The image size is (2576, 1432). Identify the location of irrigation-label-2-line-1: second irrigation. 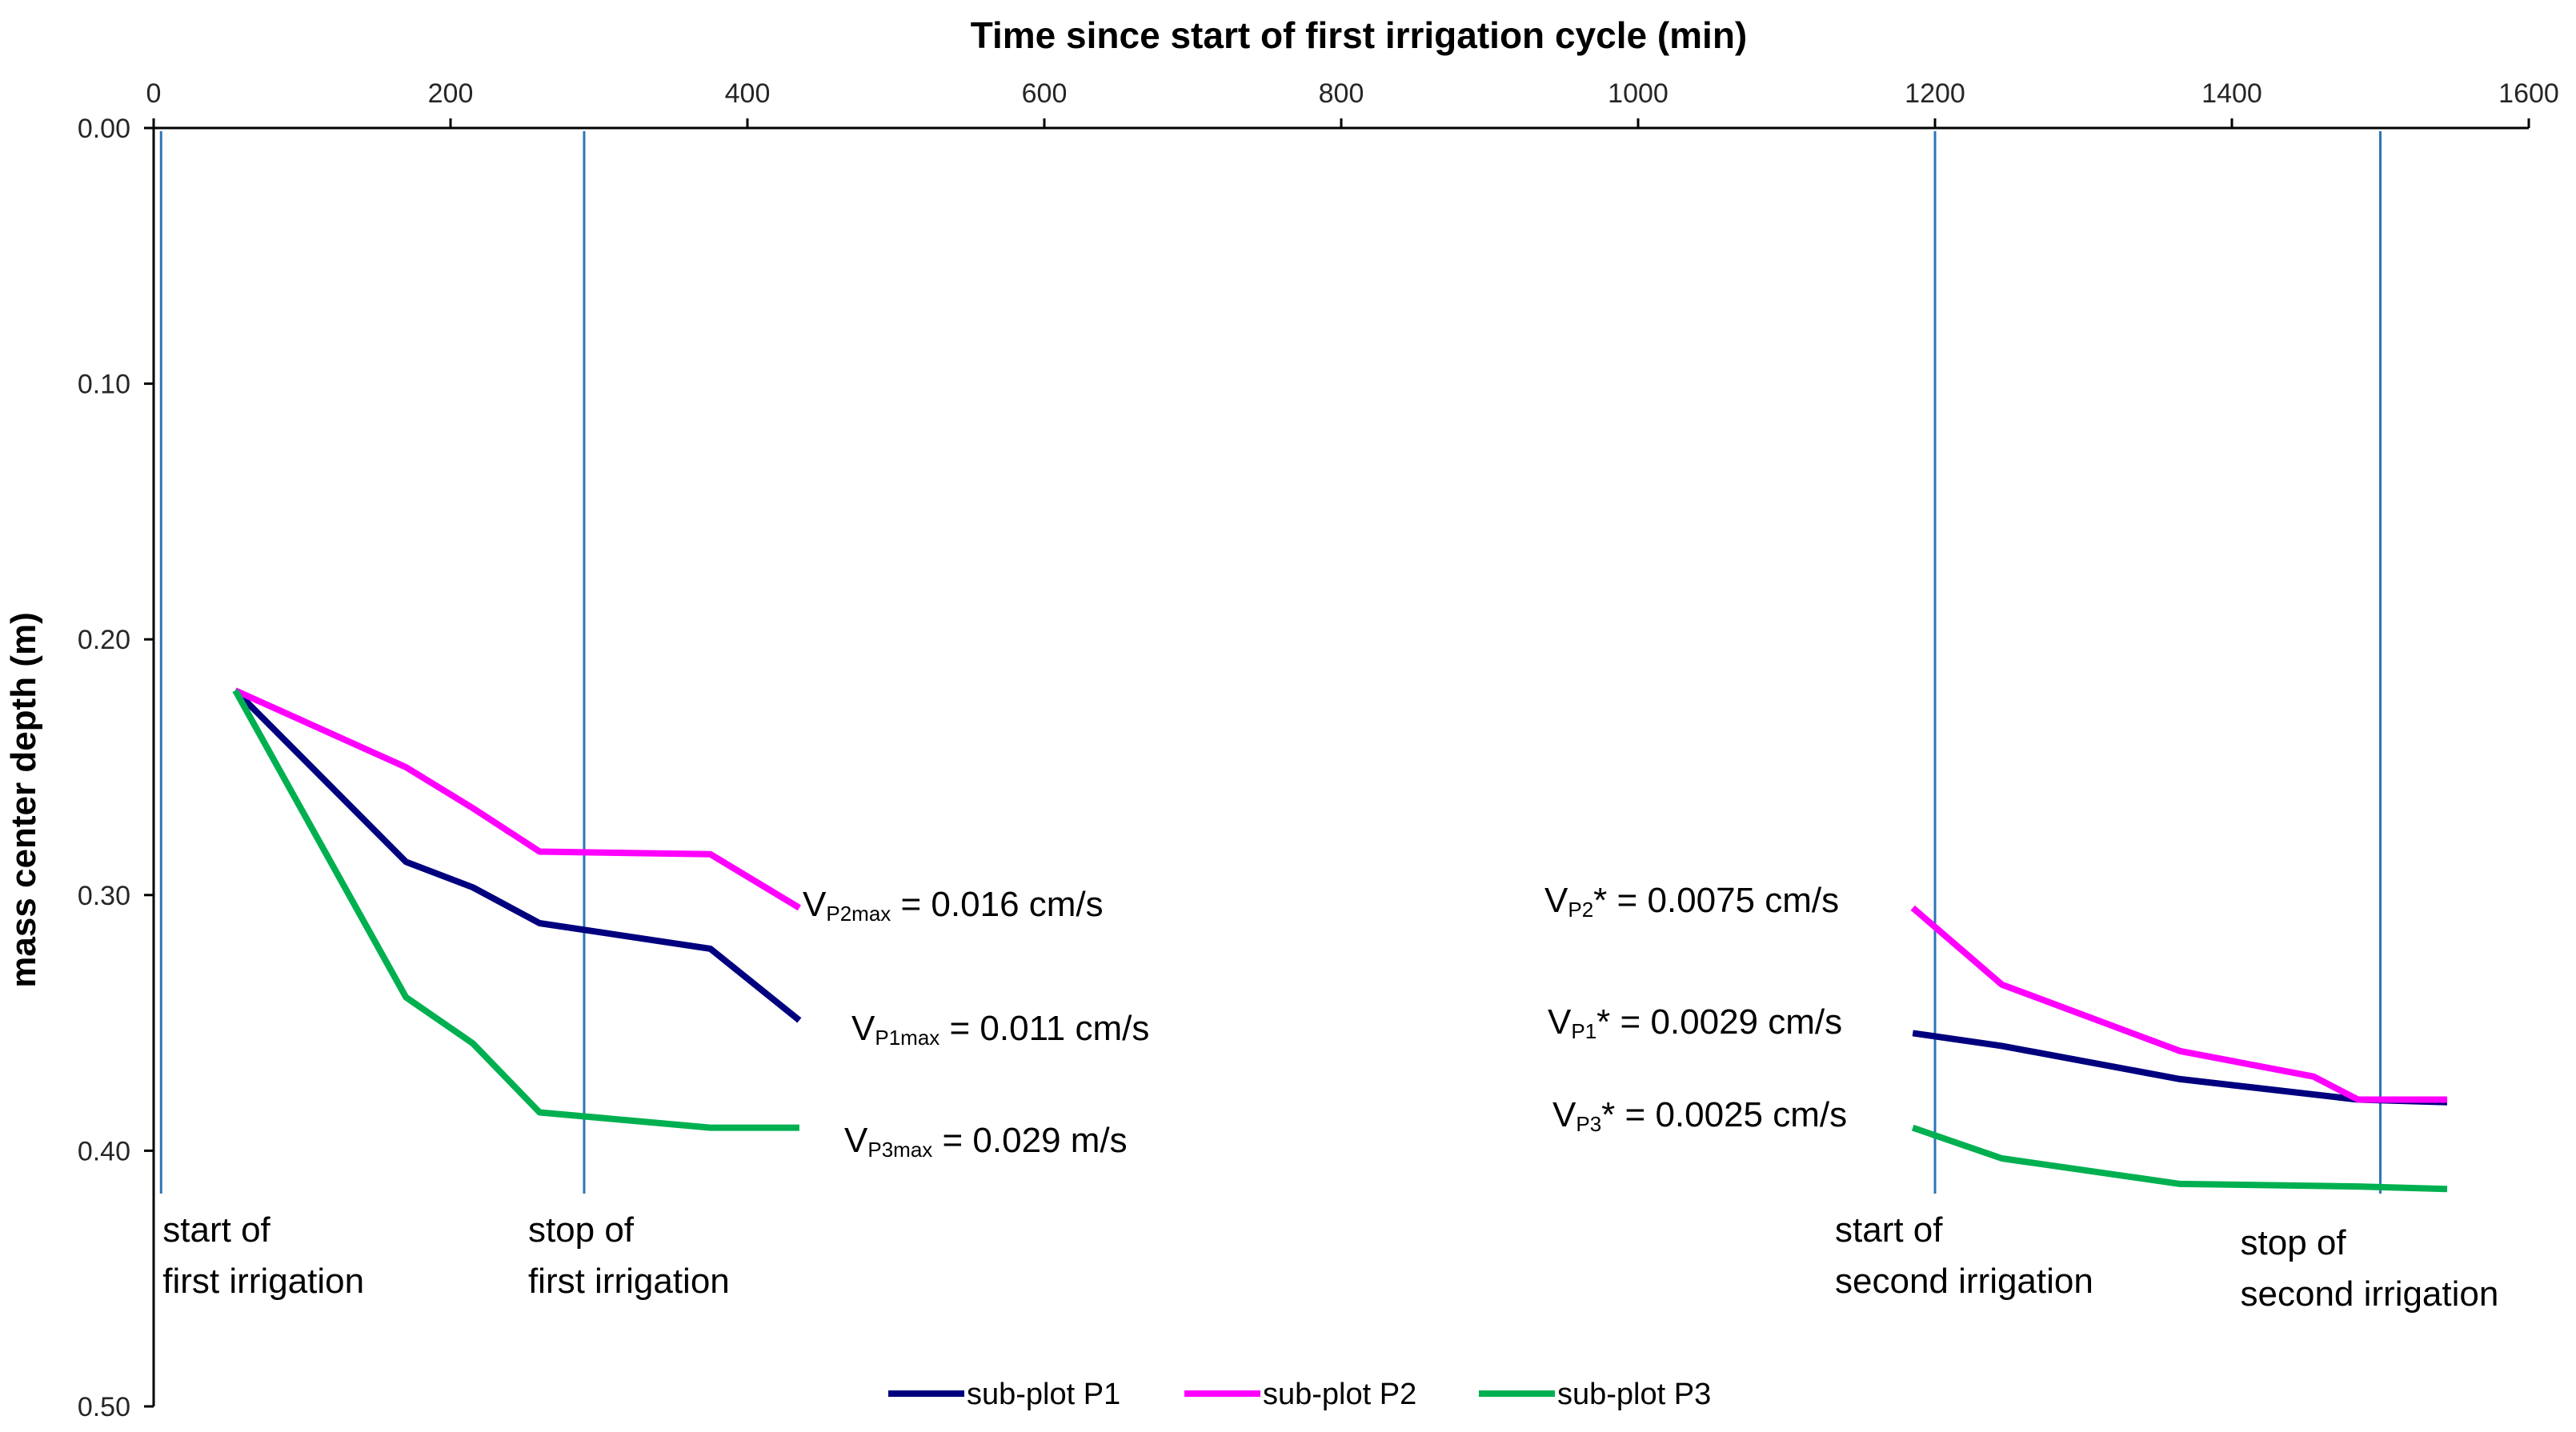
(1964, 1281).